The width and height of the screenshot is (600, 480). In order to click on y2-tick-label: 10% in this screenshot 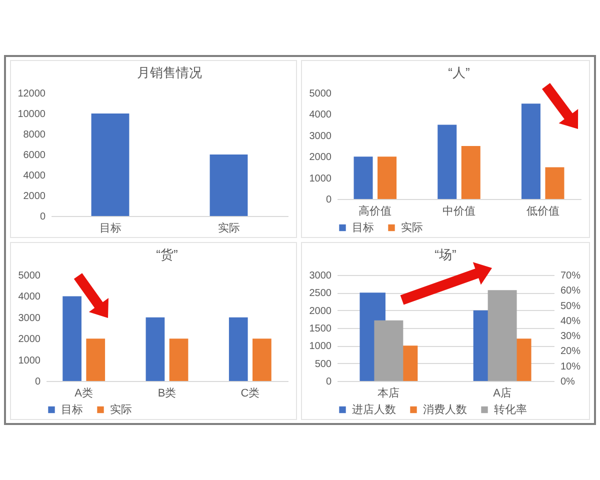, I will do `click(570, 366)`.